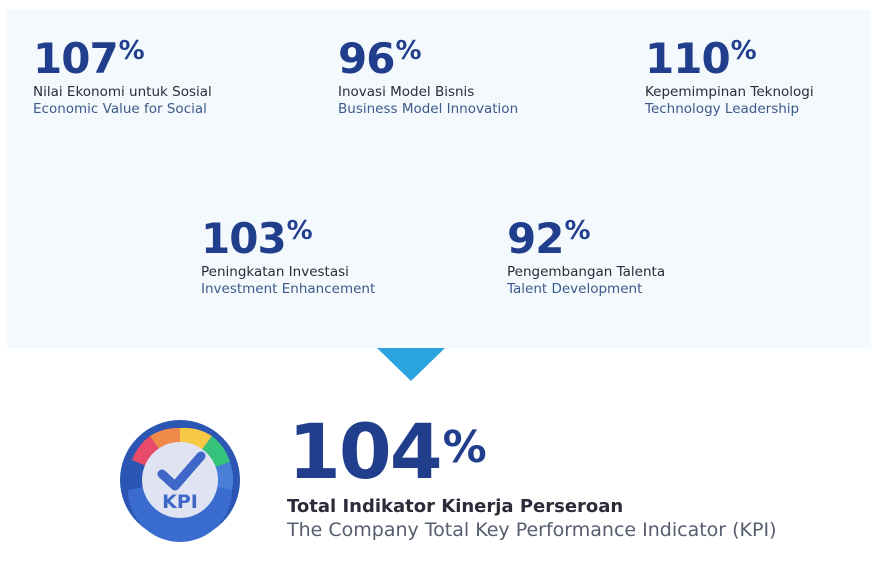 The height and width of the screenshot is (581, 878). I want to click on total-kpi-label-id: Total Indikator Kinerja Perseroan, so click(455, 506).